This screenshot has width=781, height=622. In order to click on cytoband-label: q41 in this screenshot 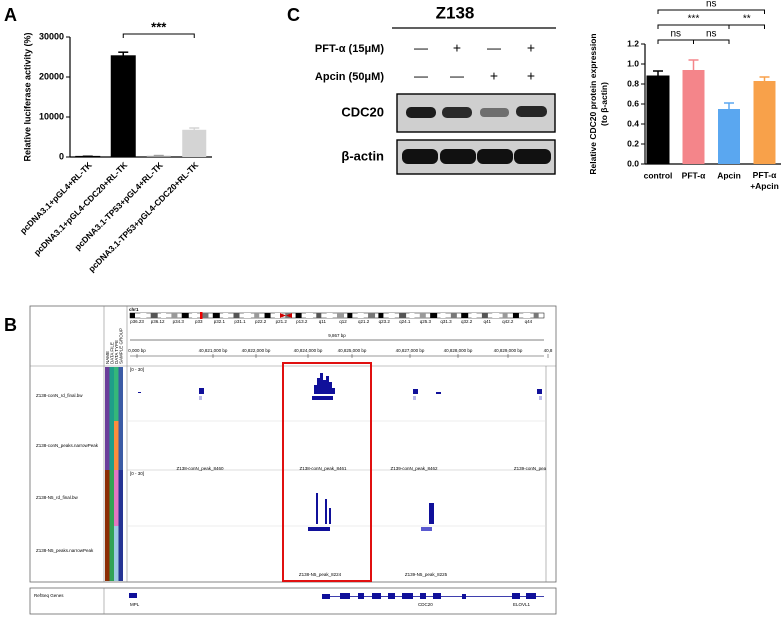, I will do `click(487, 321)`.